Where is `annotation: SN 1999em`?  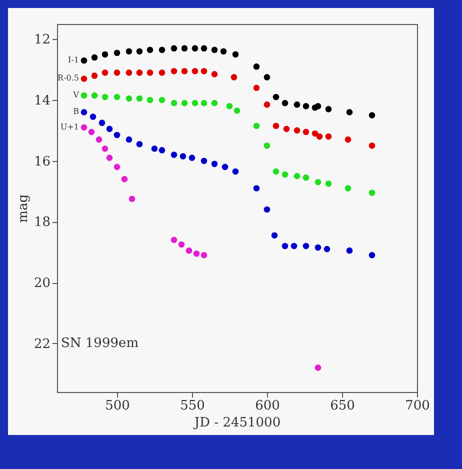
annotation: SN 1999em is located at coordinates (100, 343).